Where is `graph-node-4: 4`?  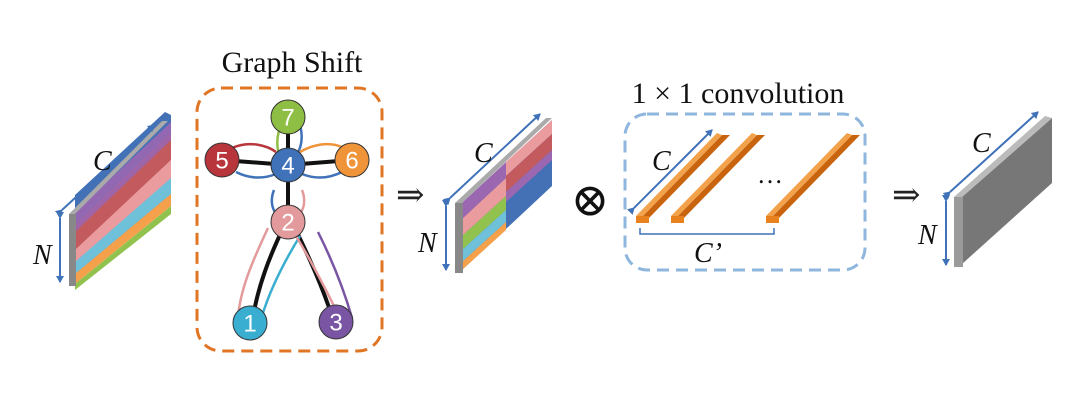 graph-node-4: 4 is located at coordinates (288, 165).